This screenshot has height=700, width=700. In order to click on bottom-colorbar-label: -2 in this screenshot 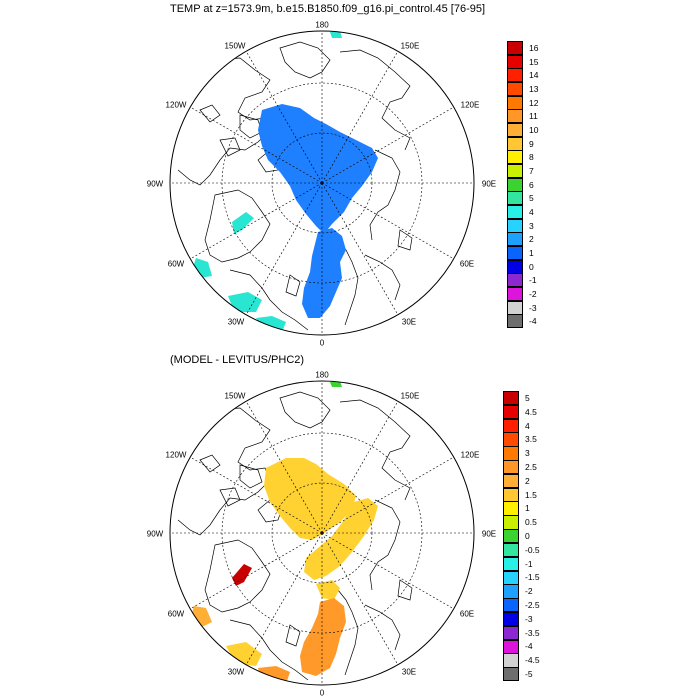, I will do `click(529, 591)`.